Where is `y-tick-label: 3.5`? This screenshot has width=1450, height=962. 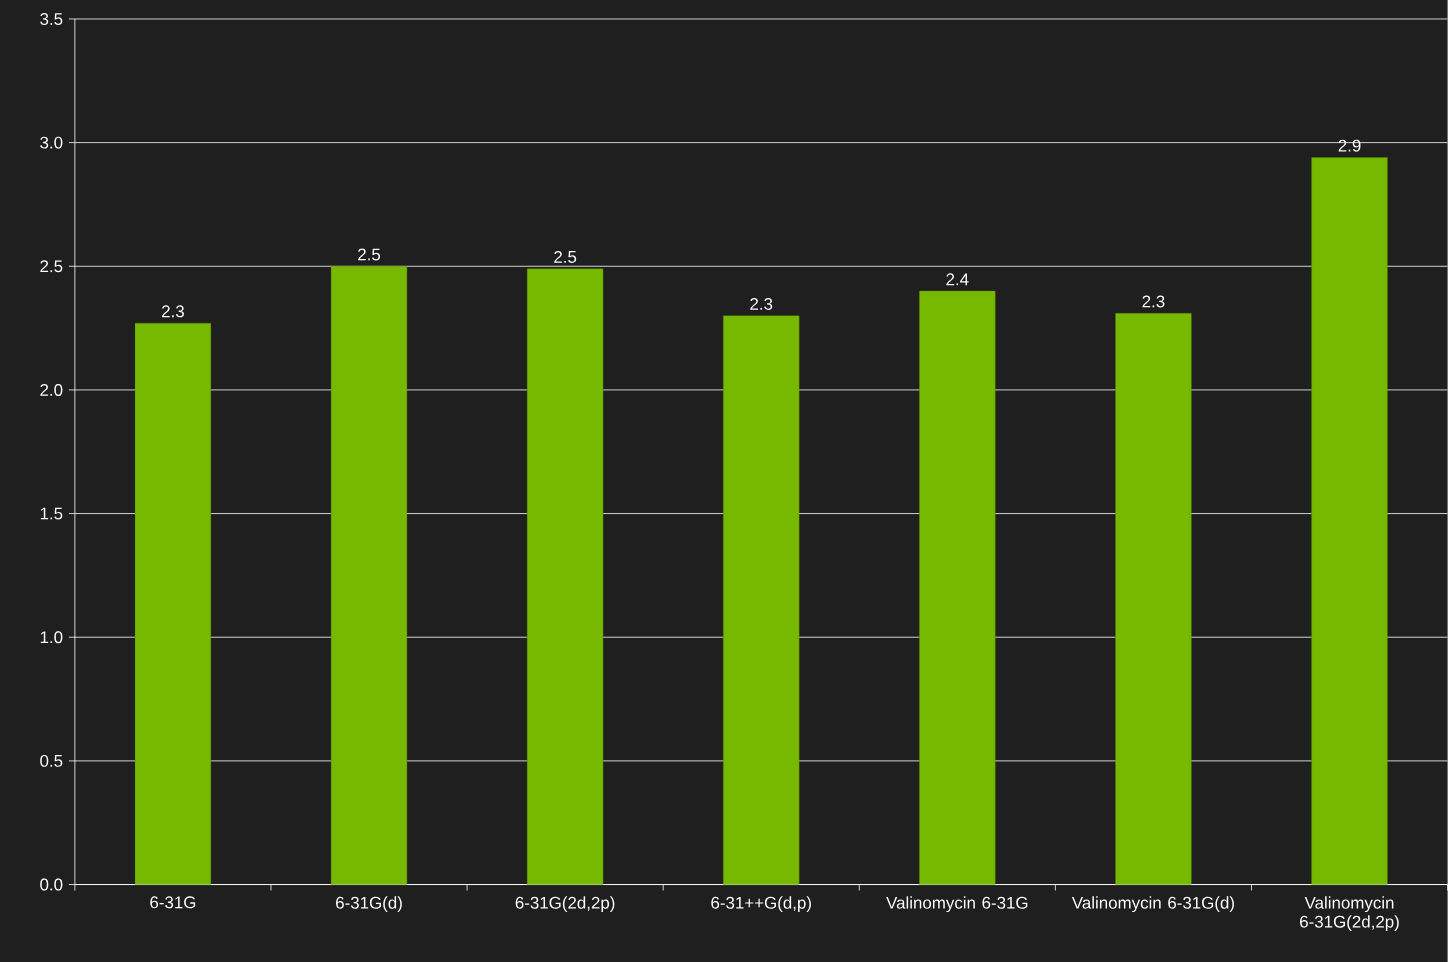
y-tick-label: 3.5 is located at coordinates (51, 18).